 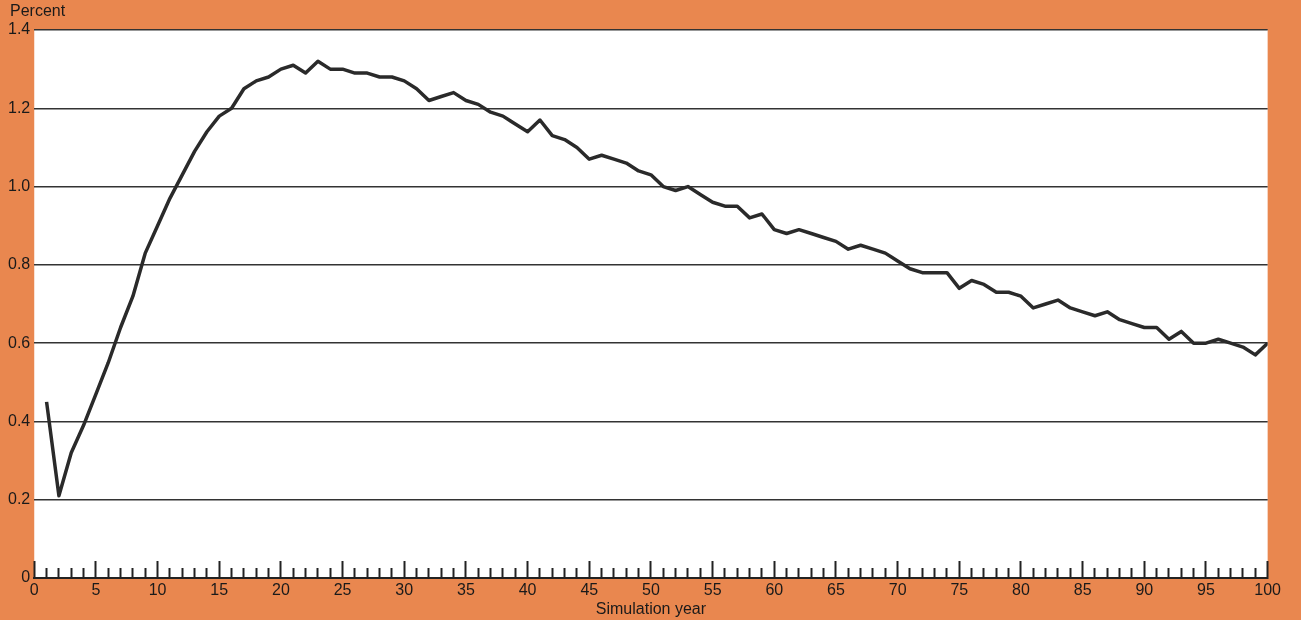 What do you see at coordinates (836, 590) in the screenshot?
I see `x-tick-label: 65` at bounding box center [836, 590].